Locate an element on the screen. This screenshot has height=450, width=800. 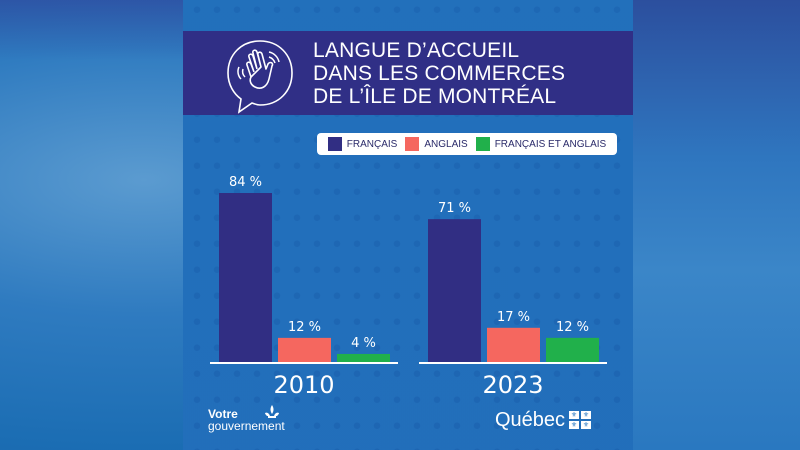
legend-item-anglais: ANGLAIS is located at coordinates (436, 144).